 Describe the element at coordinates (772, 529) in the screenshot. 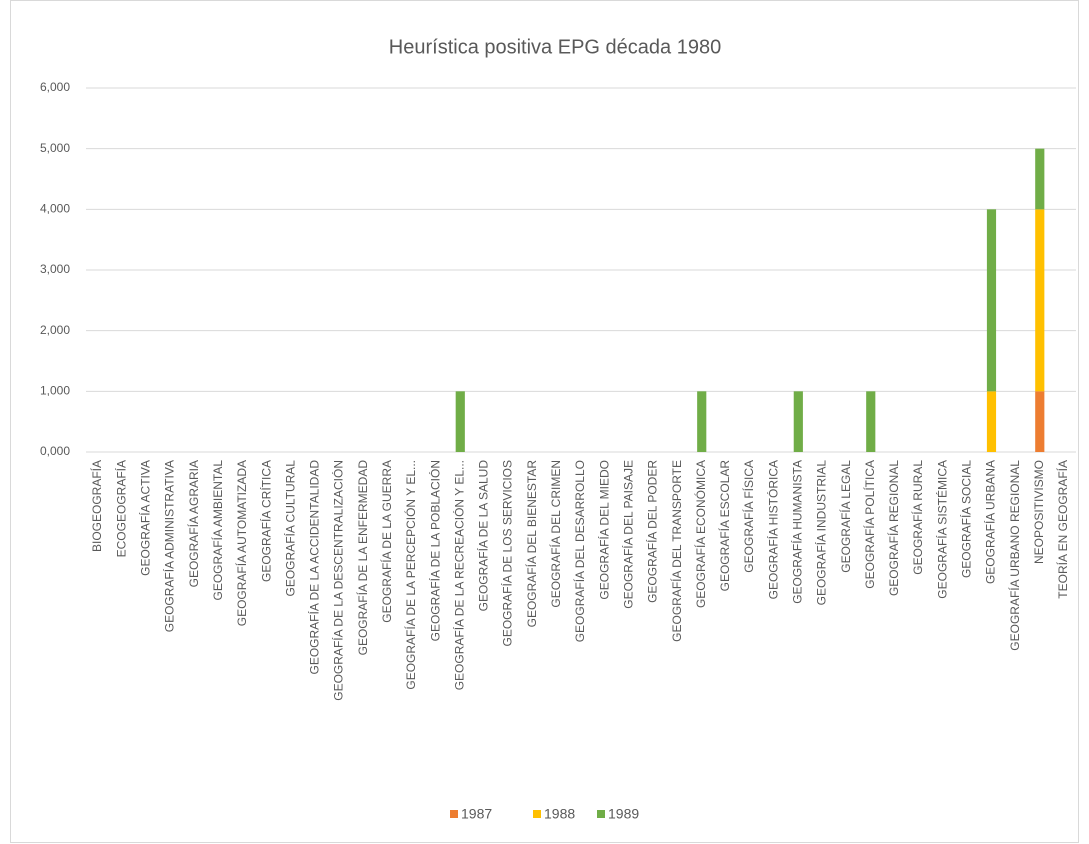

I see `x-tick-label: GEOGRAFÍA HISTÓRICA` at that location.